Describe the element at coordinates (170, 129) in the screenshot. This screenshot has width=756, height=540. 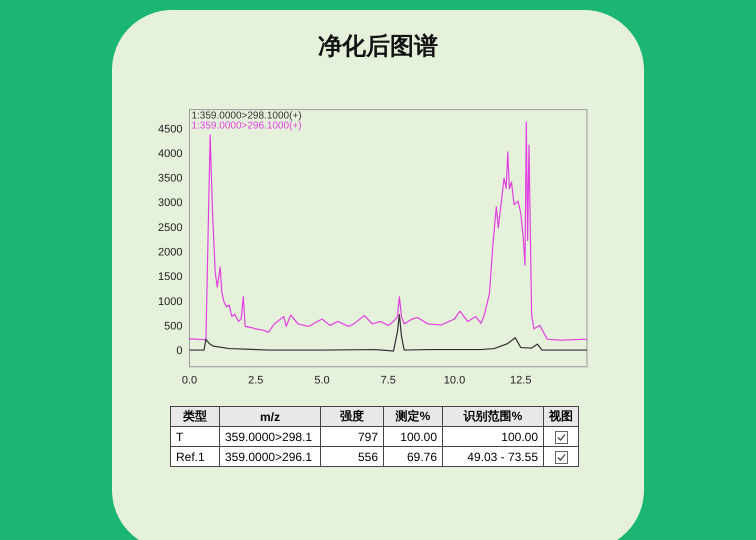
I see `y-tick-label: 4500` at that location.